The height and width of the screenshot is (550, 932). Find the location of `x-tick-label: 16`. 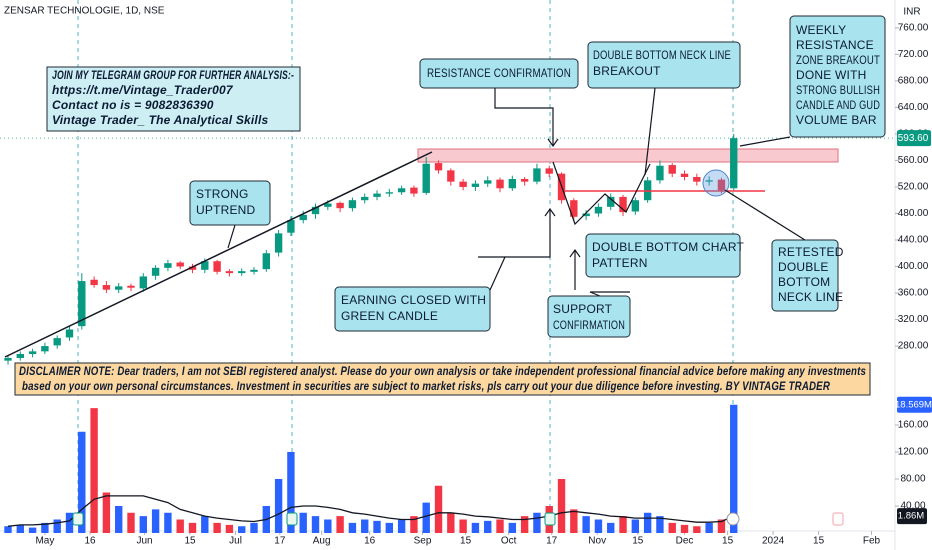

x-tick-label: 16 is located at coordinates (90, 541).